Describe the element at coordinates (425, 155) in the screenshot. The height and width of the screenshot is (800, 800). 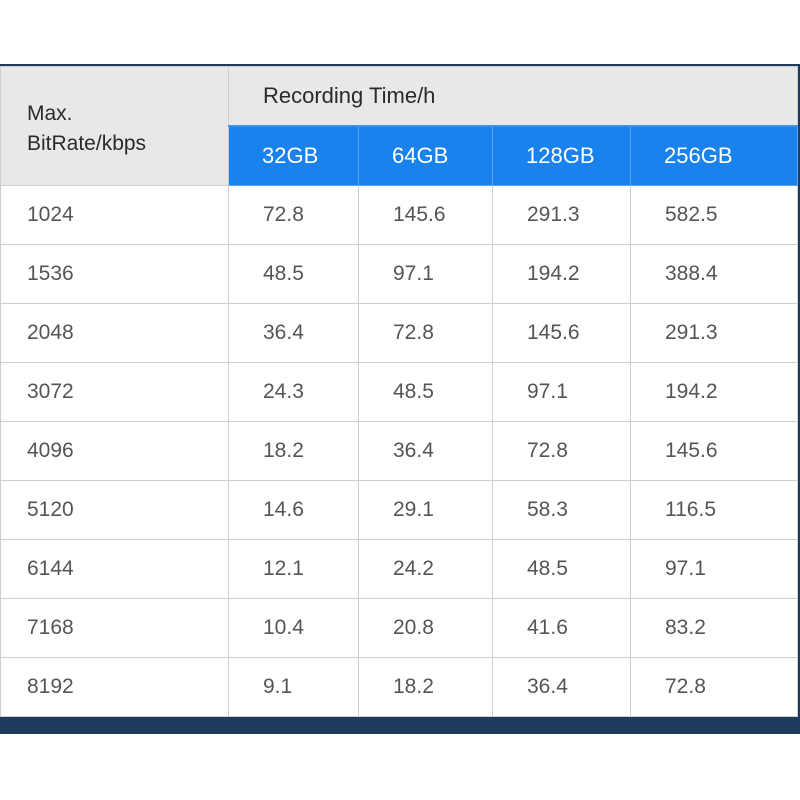
I see `capacity-header-64gb: 64GB` at that location.